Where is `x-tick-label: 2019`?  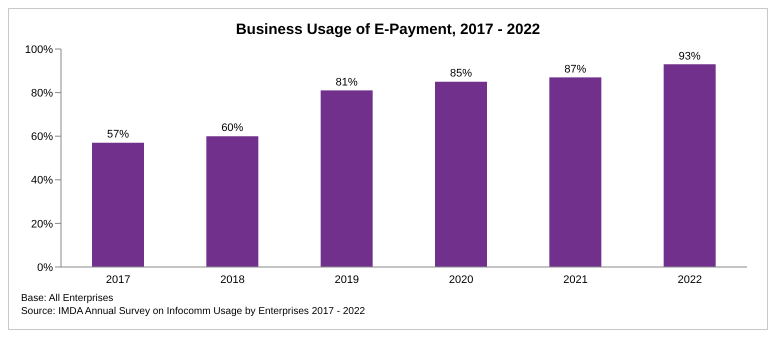 x-tick-label: 2019 is located at coordinates (347, 280).